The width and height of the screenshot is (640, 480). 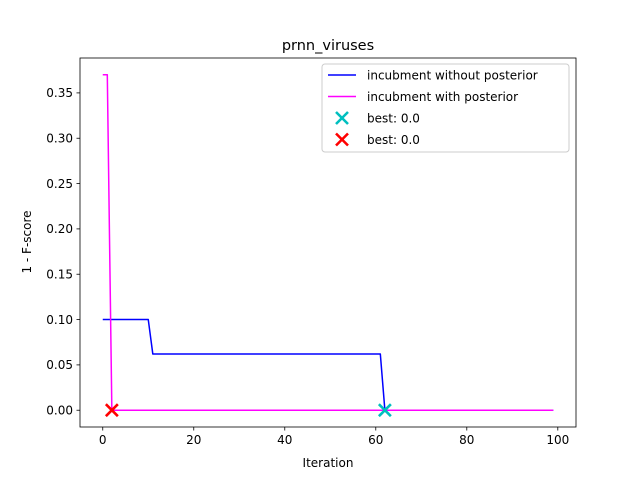 I want to click on y-tick-label: 0.35, so click(x=59, y=93).